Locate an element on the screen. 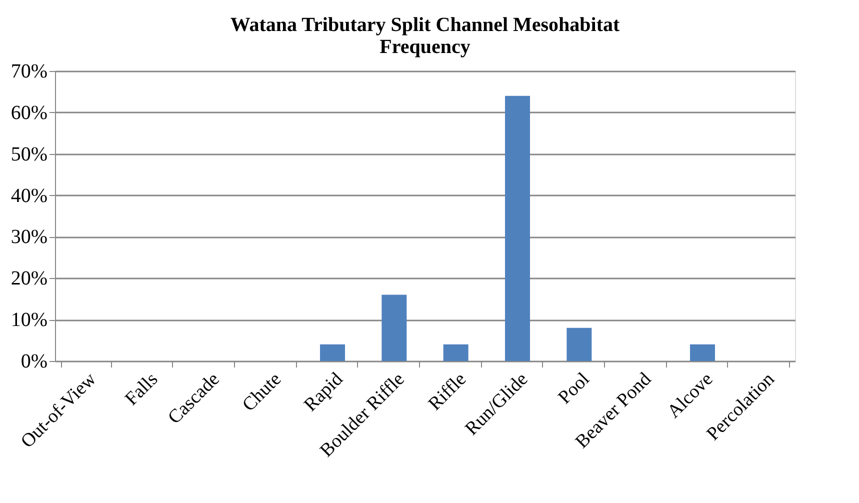  y-tick-label: 70% is located at coordinates (29, 71).